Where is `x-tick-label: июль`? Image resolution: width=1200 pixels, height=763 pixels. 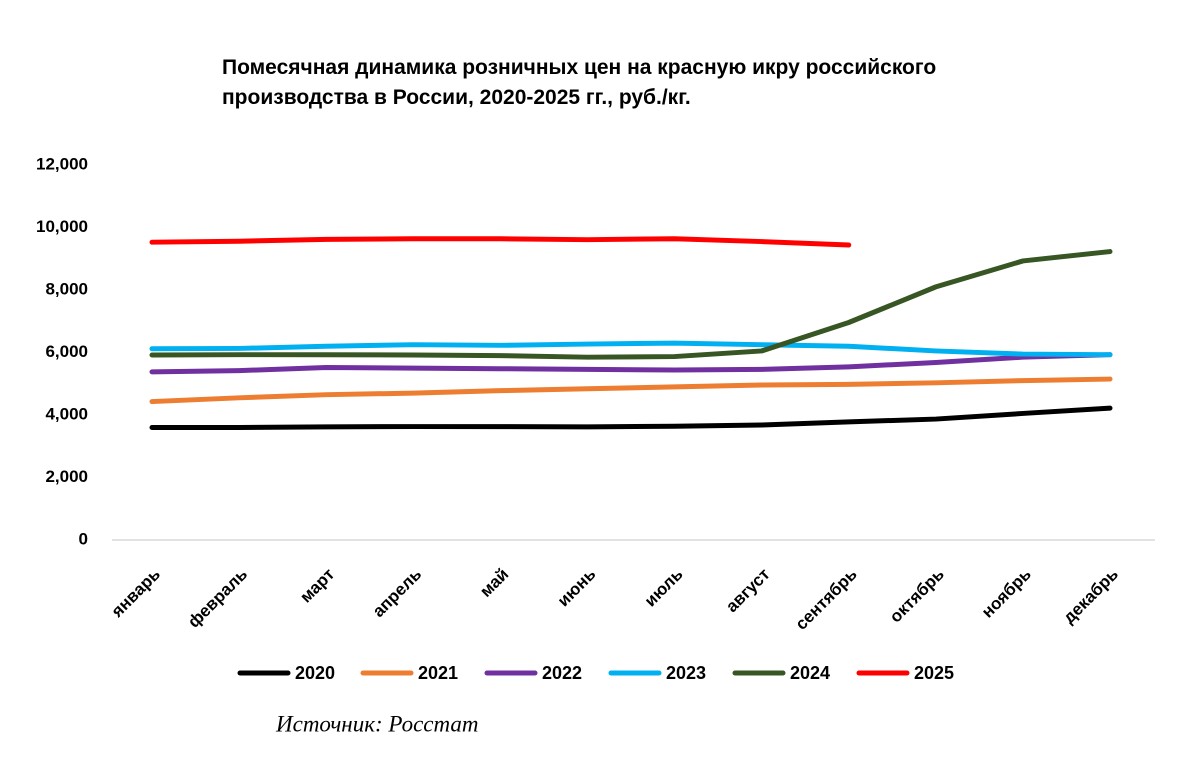
x-tick-label: июль is located at coordinates (664, 588).